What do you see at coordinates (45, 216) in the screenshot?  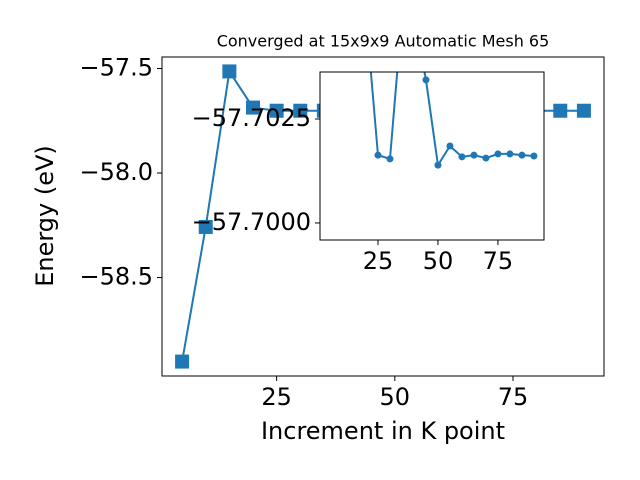 I see `y-axis-label: Energy (eV)` at bounding box center [45, 216].